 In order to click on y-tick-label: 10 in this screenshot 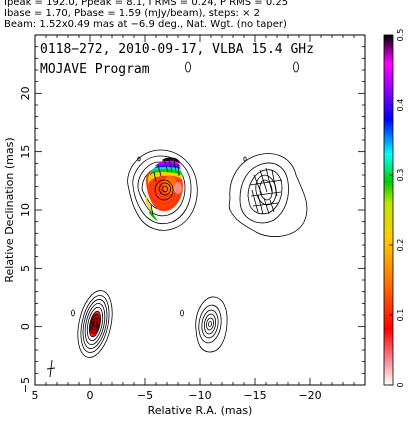, I will do `click(25, 210)`.